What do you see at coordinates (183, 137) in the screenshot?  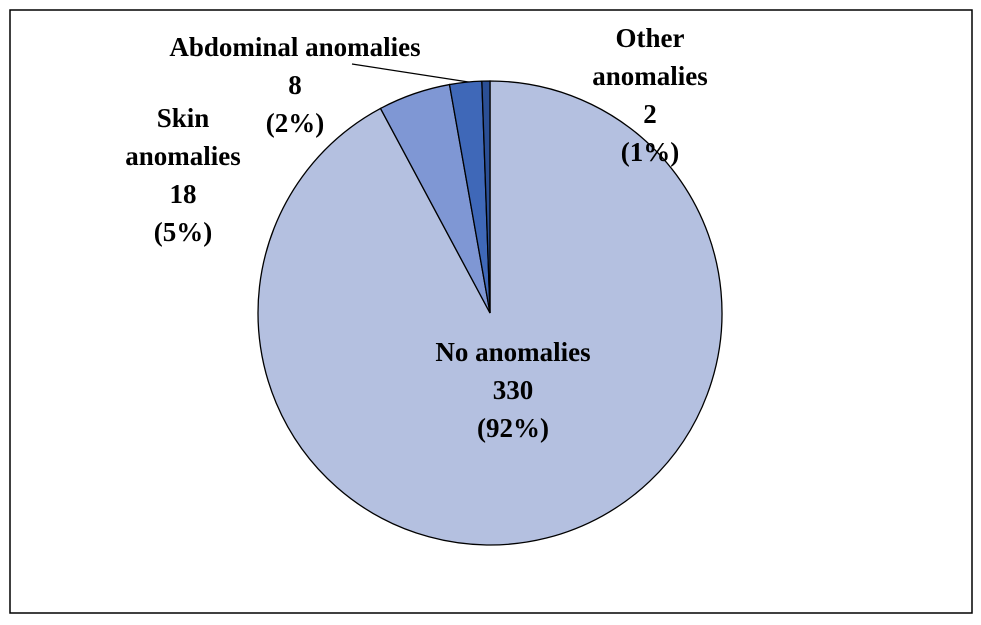 I see `label-name: Skin anomalies` at bounding box center [183, 137].